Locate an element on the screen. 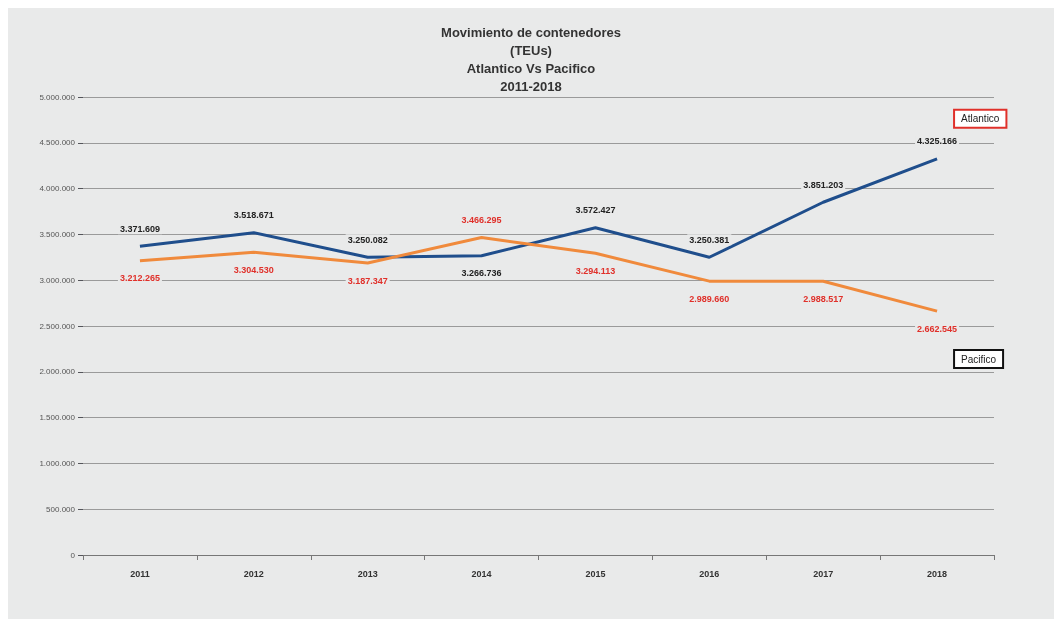  data-label: 3.250.381 is located at coordinates (709, 239).